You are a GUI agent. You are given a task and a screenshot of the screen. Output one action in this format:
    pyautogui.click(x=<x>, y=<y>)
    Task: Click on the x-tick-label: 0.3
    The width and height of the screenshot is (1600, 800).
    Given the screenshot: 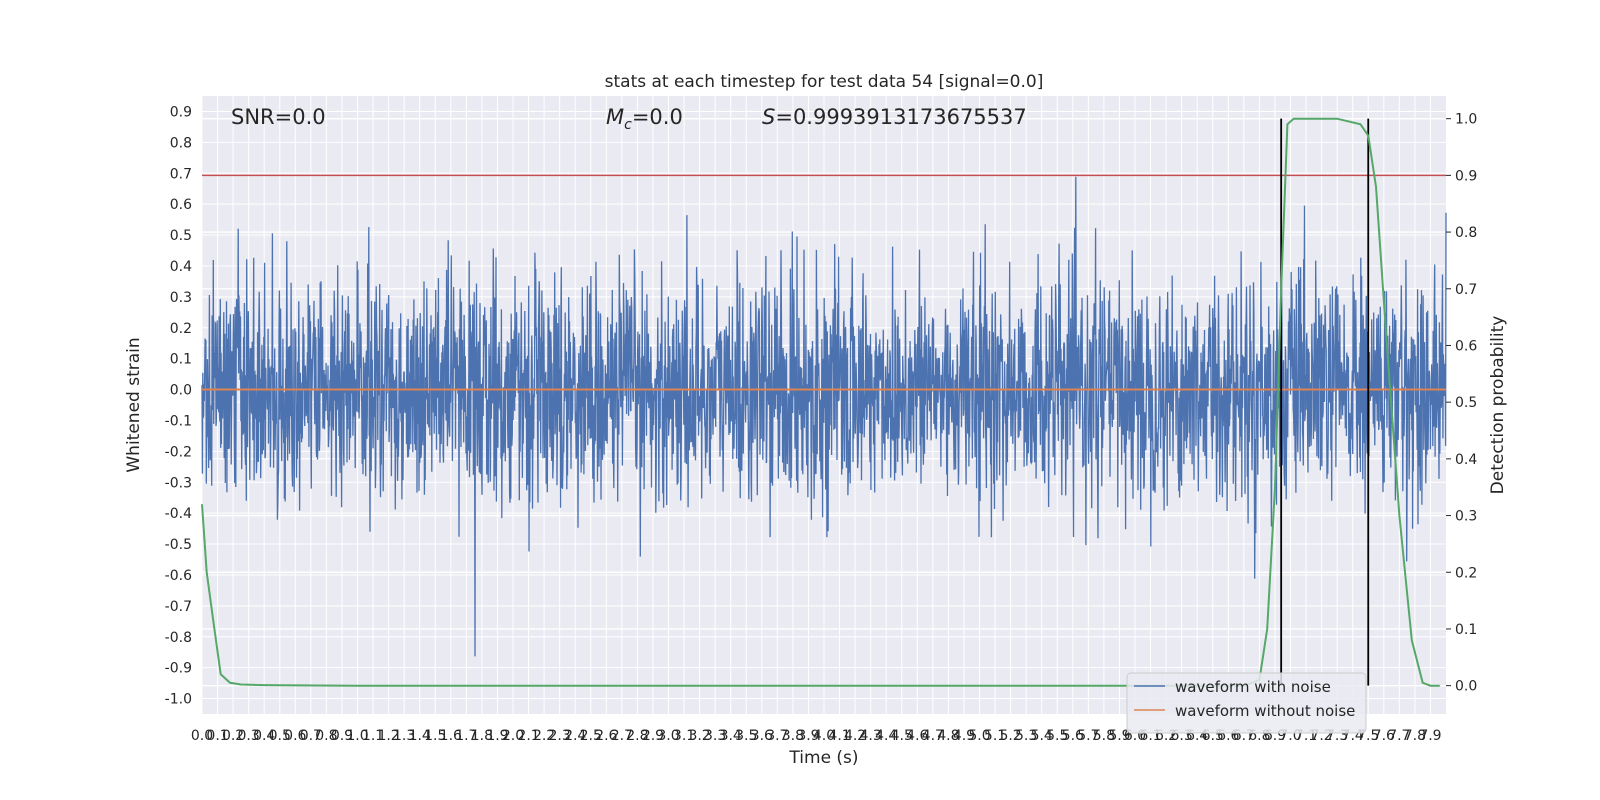 What is the action you would take?
    pyautogui.click(x=249, y=736)
    